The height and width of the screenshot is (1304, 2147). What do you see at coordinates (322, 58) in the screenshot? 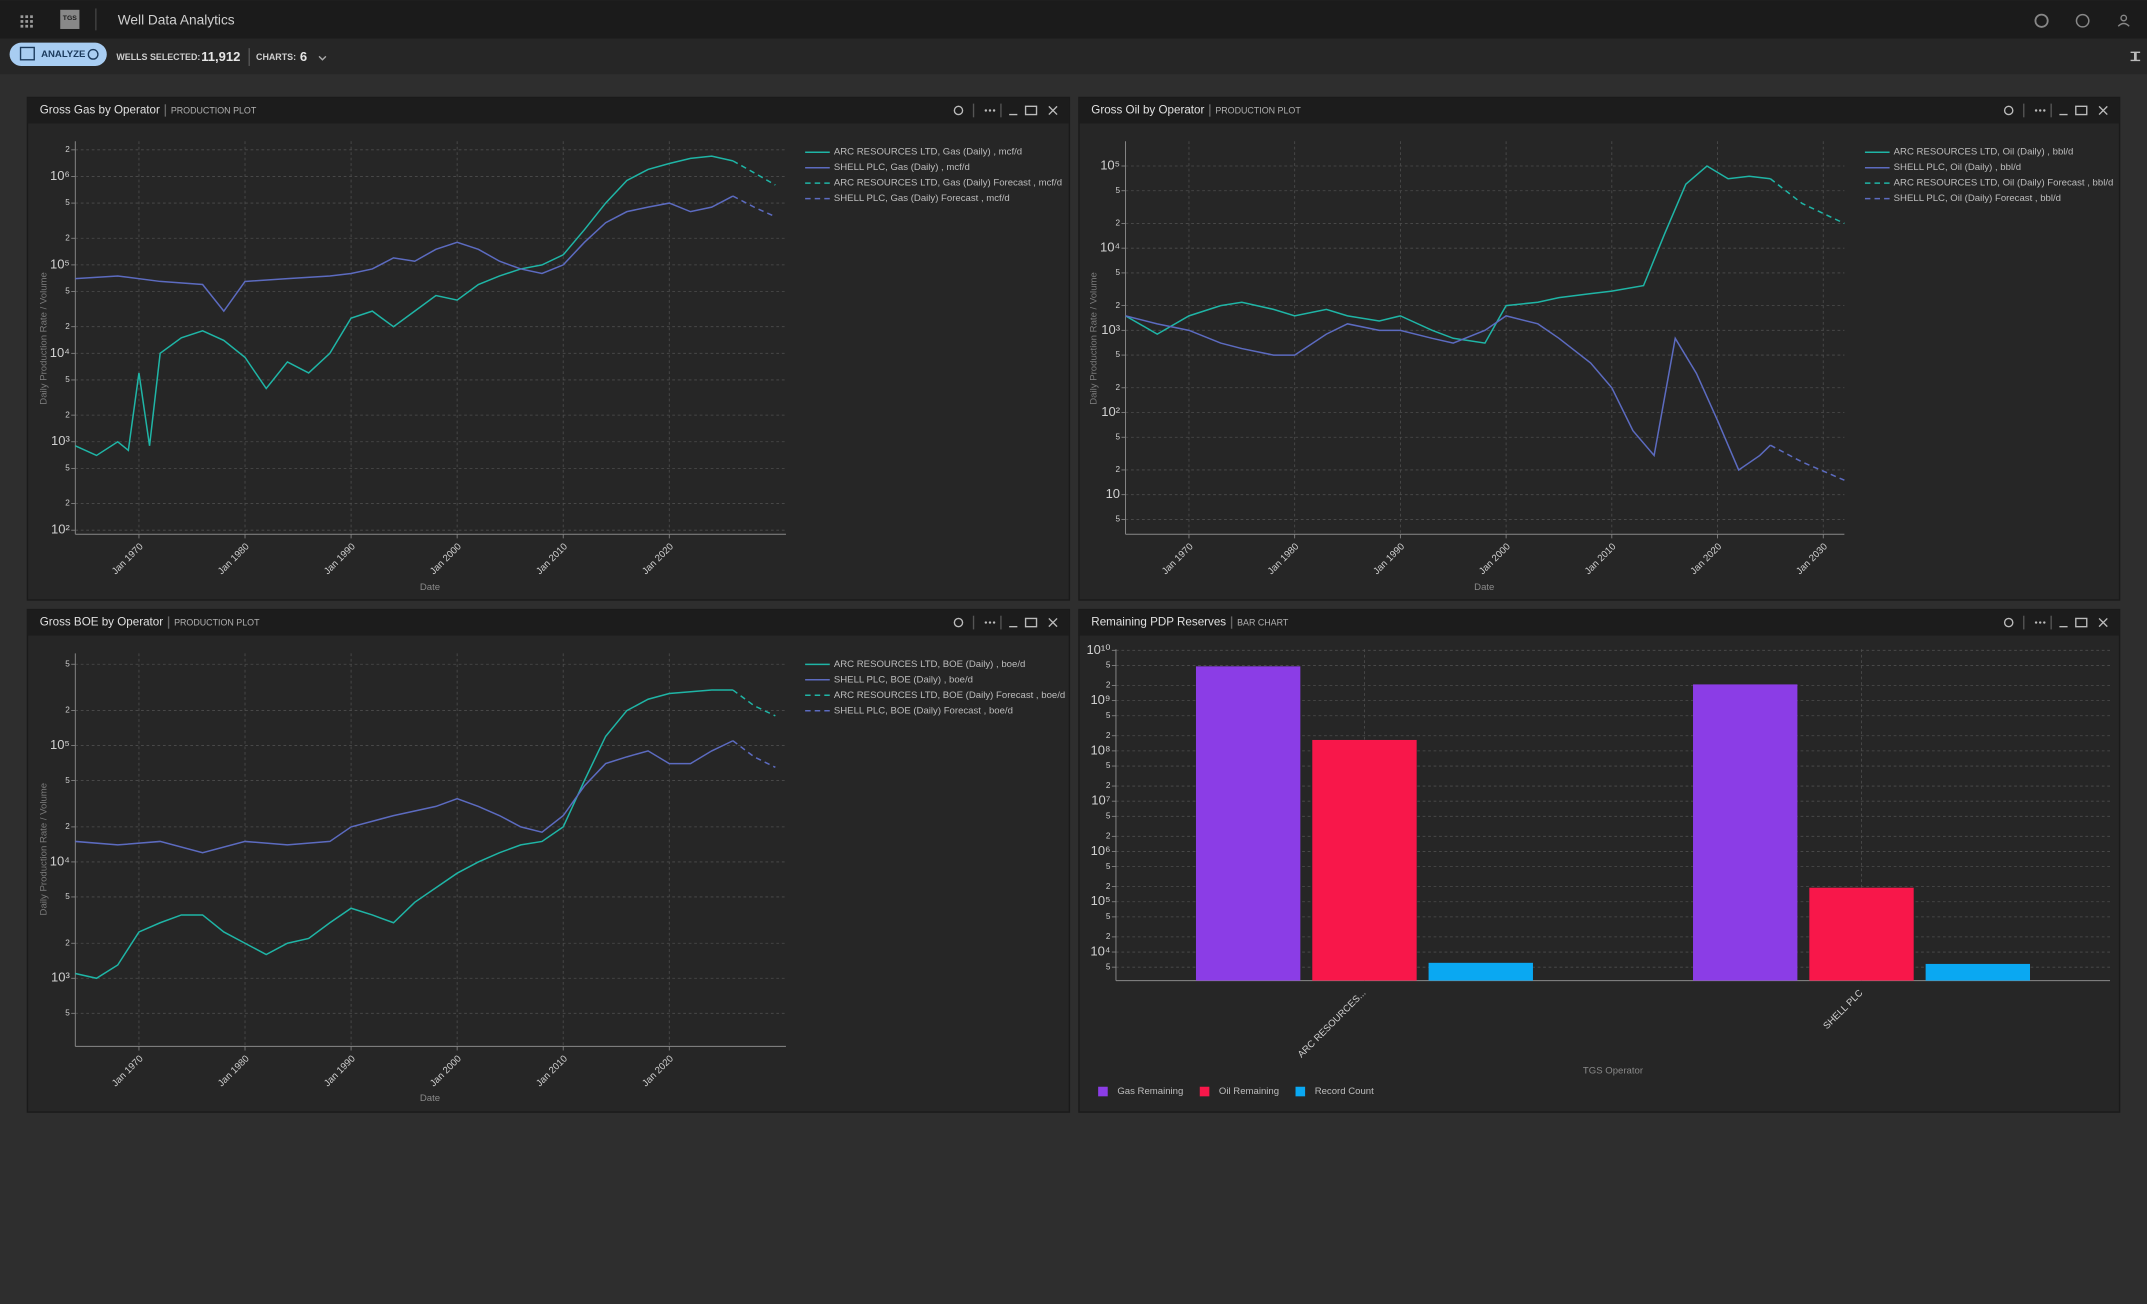
I see `charts-dropdown` at bounding box center [322, 58].